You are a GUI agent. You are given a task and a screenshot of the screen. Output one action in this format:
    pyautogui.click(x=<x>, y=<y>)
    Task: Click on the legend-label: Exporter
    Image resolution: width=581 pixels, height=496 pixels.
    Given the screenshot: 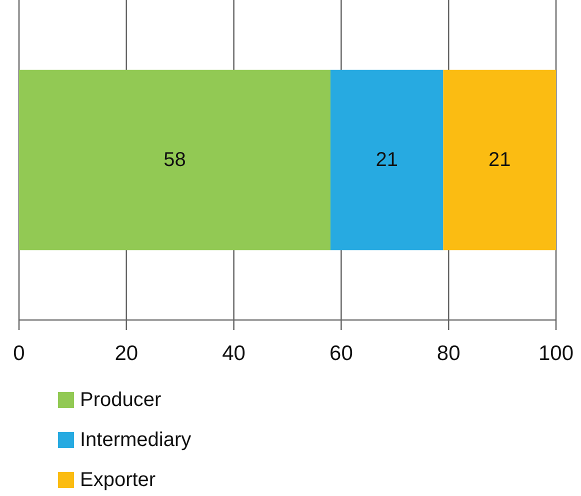 What is the action you would take?
    pyautogui.click(x=118, y=480)
    